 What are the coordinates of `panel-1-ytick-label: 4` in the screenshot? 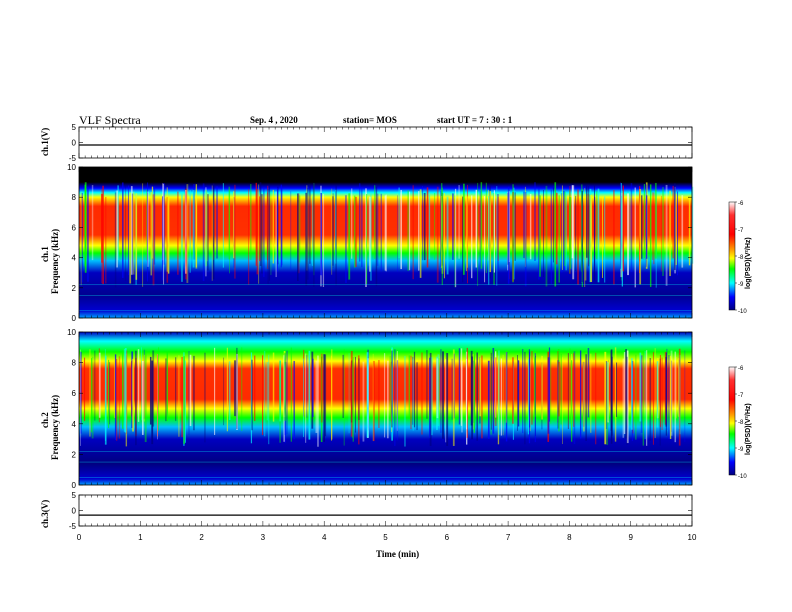 It's located at (74, 258).